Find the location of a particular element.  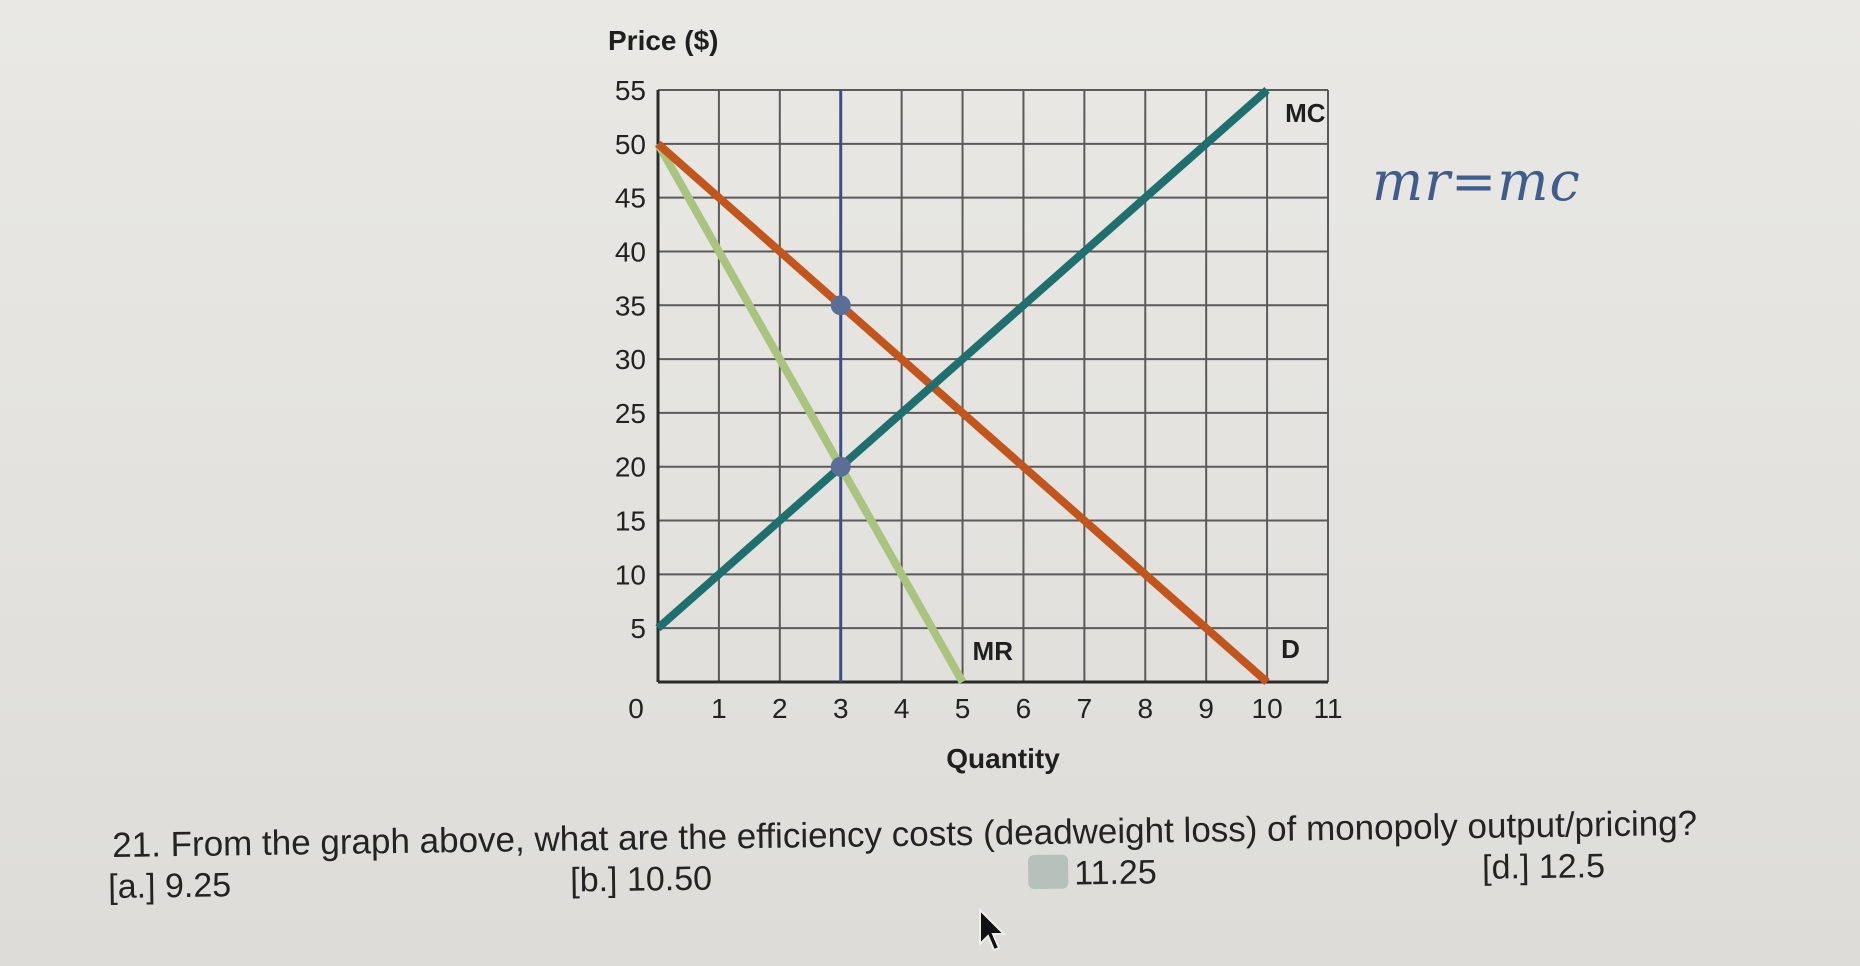

y-tick-label: 55 is located at coordinates (630, 90).